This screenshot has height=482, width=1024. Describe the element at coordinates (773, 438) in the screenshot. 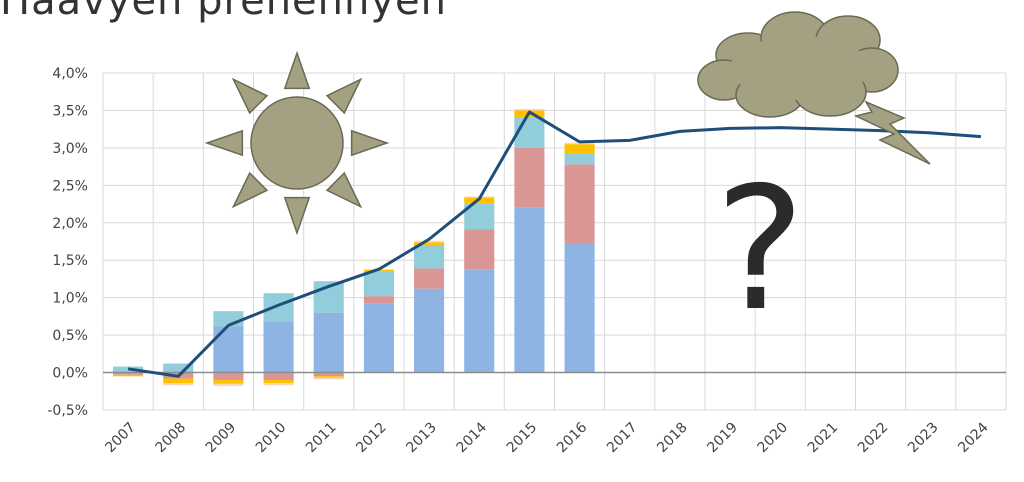

I see `x-tick-label: 2020` at that location.